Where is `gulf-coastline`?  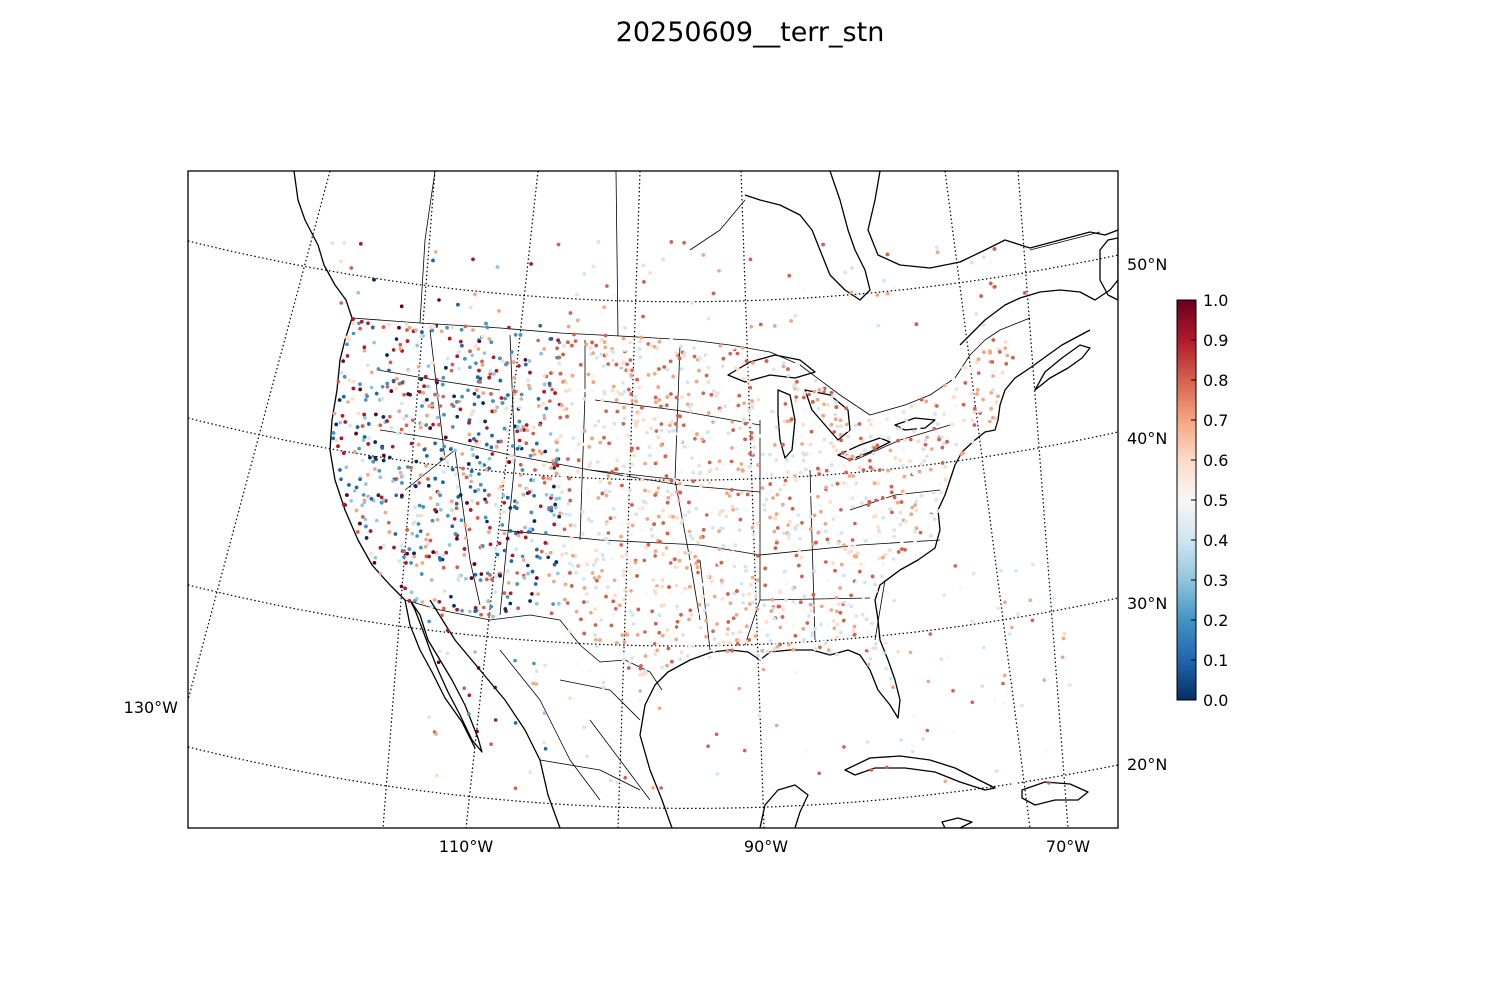
gulf-coastline is located at coordinates (770, 723).